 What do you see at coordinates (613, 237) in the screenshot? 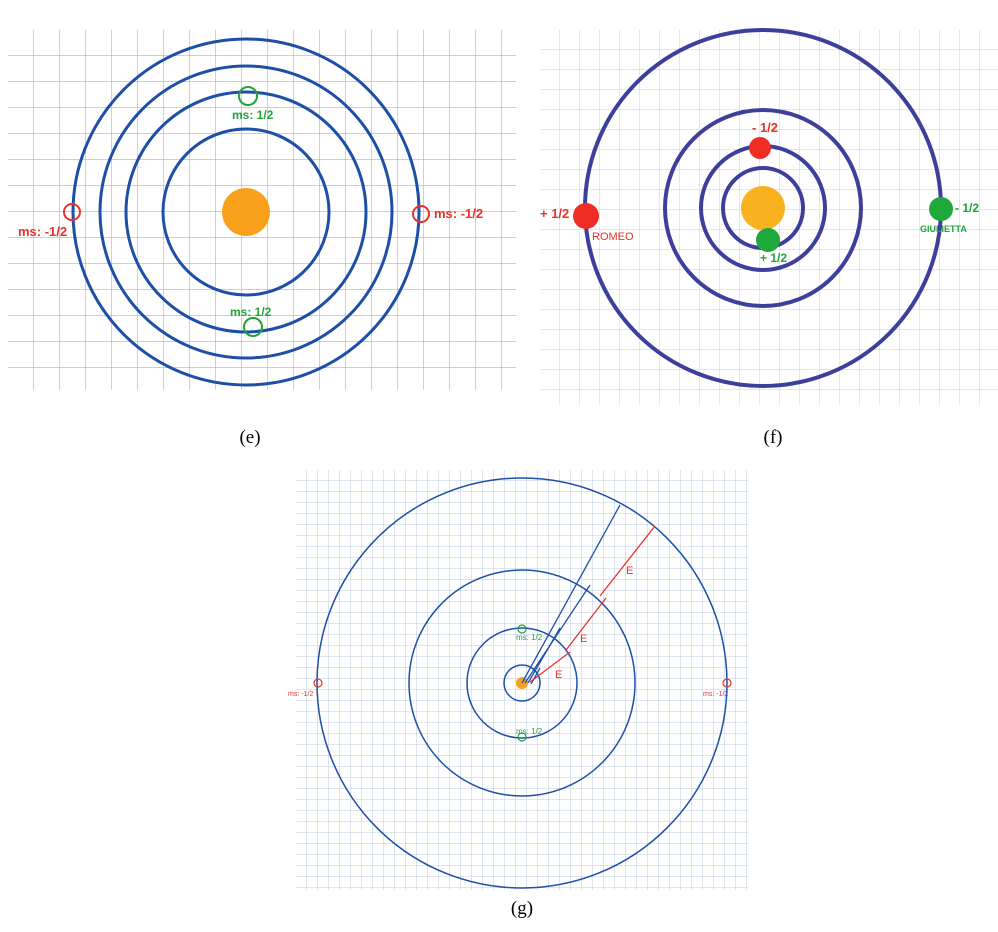
I see `annotation: ROMEO` at bounding box center [613, 237].